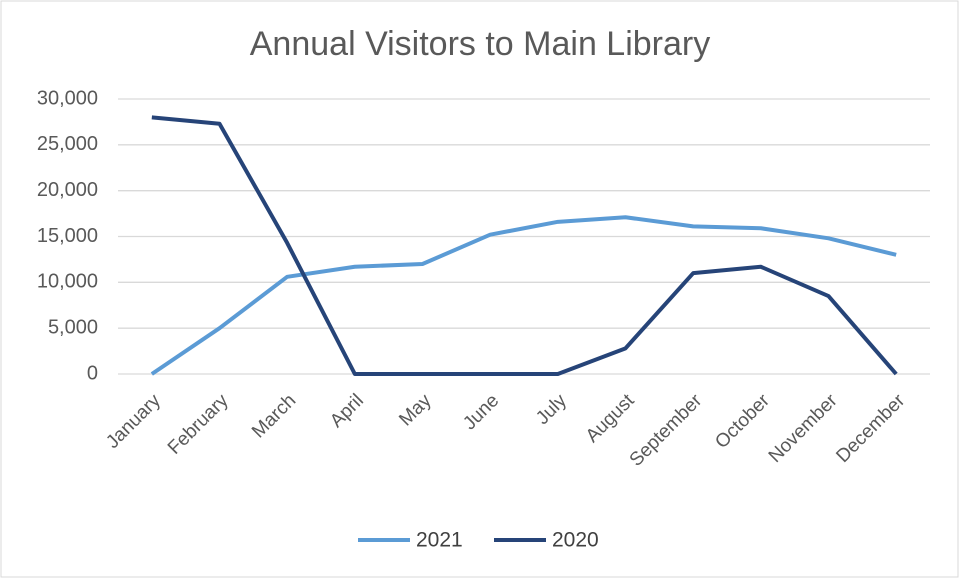  I want to click on y-tick-label: 25,000, so click(67, 144).